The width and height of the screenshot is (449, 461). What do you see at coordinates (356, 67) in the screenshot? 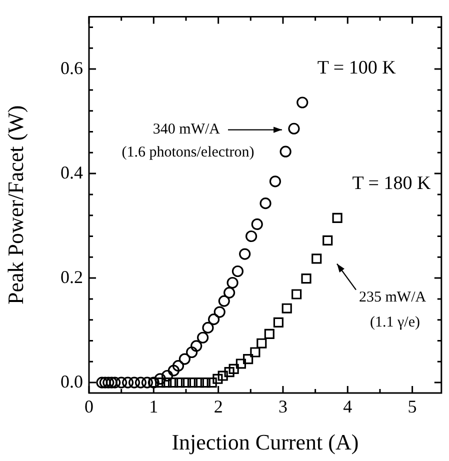
I see `legend-label: T = 100 K` at bounding box center [356, 67].